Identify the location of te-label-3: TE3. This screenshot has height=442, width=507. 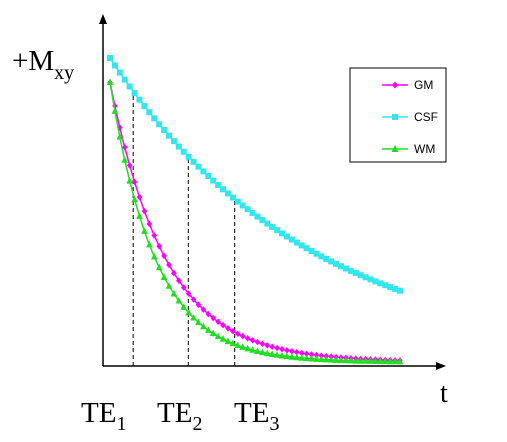
(256, 416).